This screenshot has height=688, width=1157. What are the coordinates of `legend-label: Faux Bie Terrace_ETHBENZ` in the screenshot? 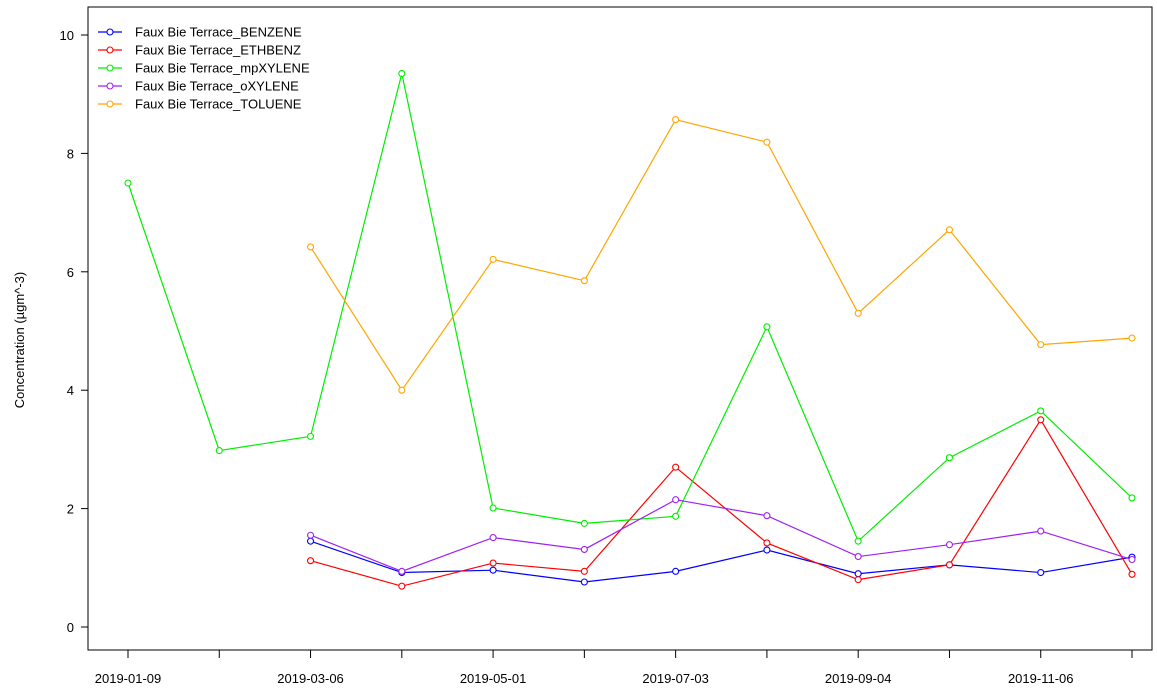 It's located at (218, 50).